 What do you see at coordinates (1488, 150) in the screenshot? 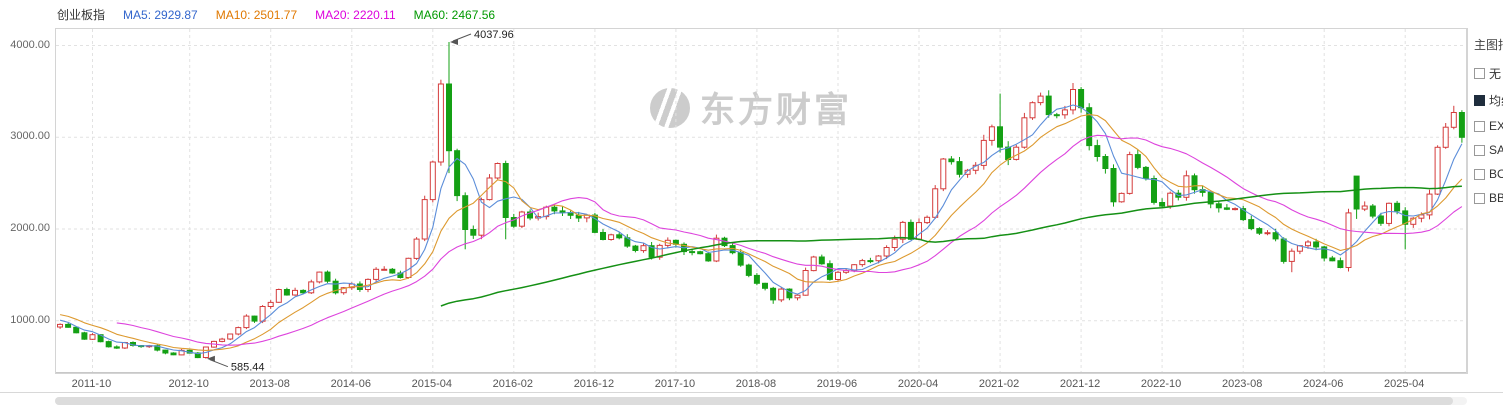
I see `indicator-option-SAR: SAR` at bounding box center [1488, 150].